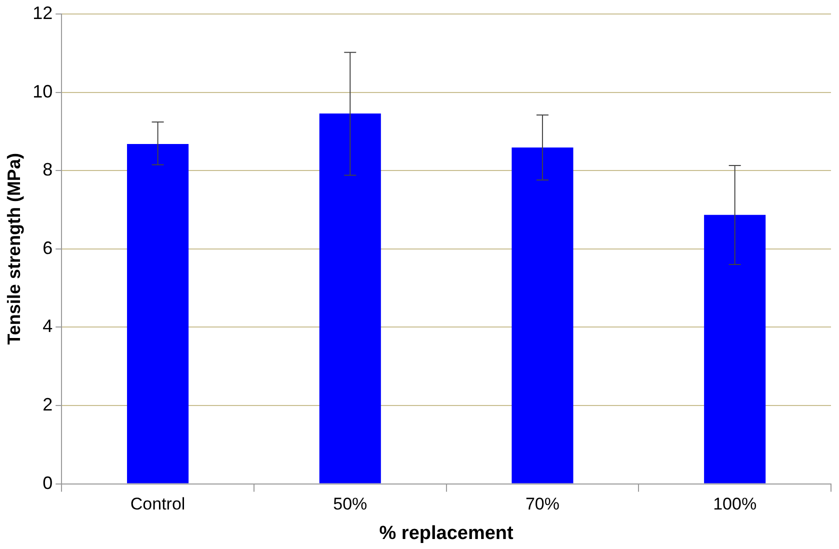 The image size is (839, 549). I want to click on x-tick-label: 100%, so click(735, 504).